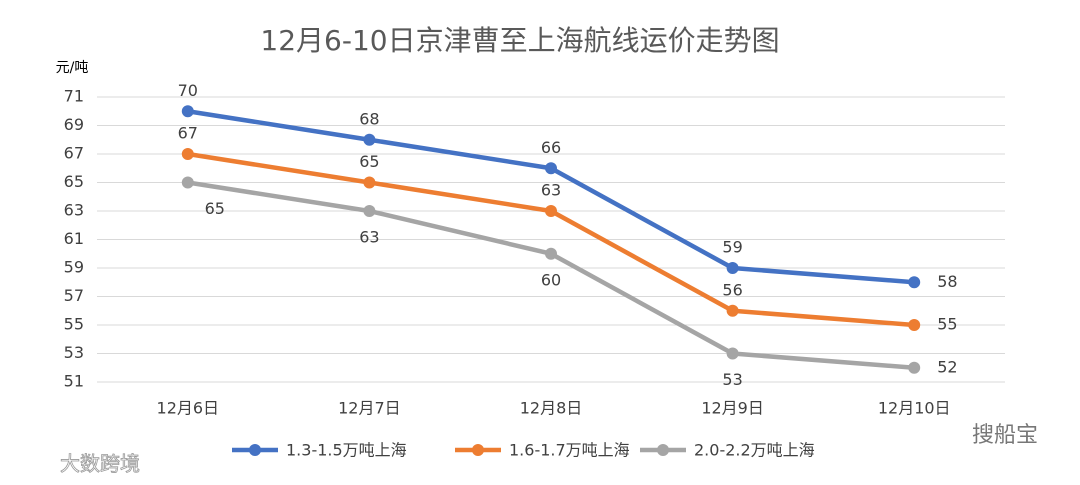 The height and width of the screenshot is (485, 1080). Describe the element at coordinates (74, 324) in the screenshot. I see `y-tick-label: 55` at that location.